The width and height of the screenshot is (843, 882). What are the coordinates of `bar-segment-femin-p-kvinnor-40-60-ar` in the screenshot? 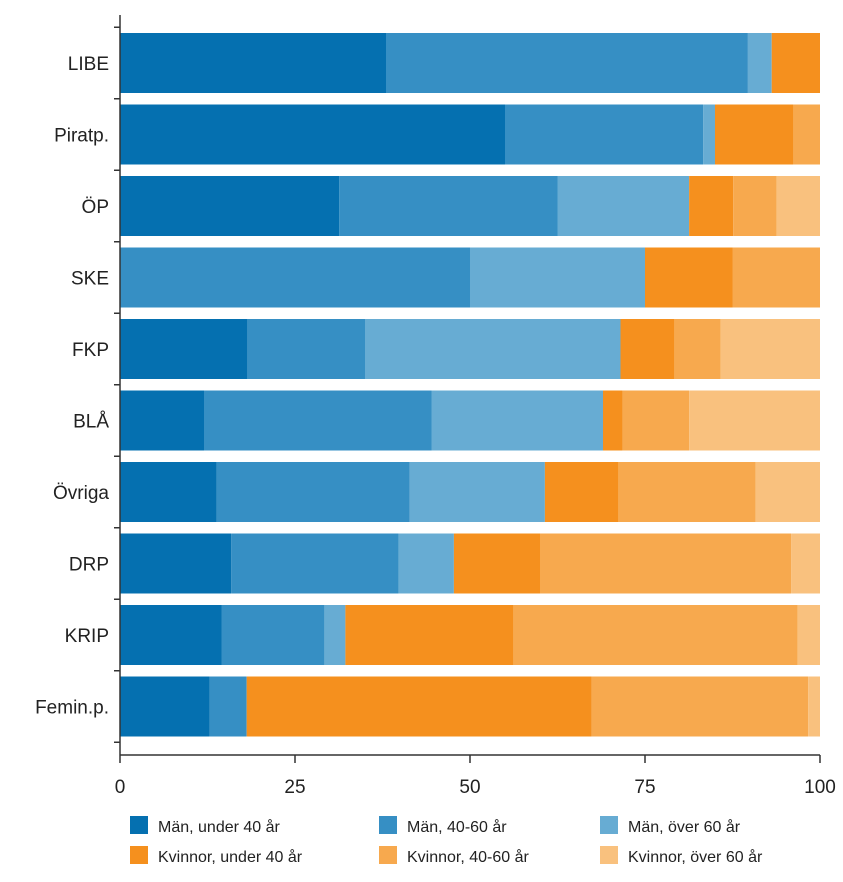 It's located at (700, 706).